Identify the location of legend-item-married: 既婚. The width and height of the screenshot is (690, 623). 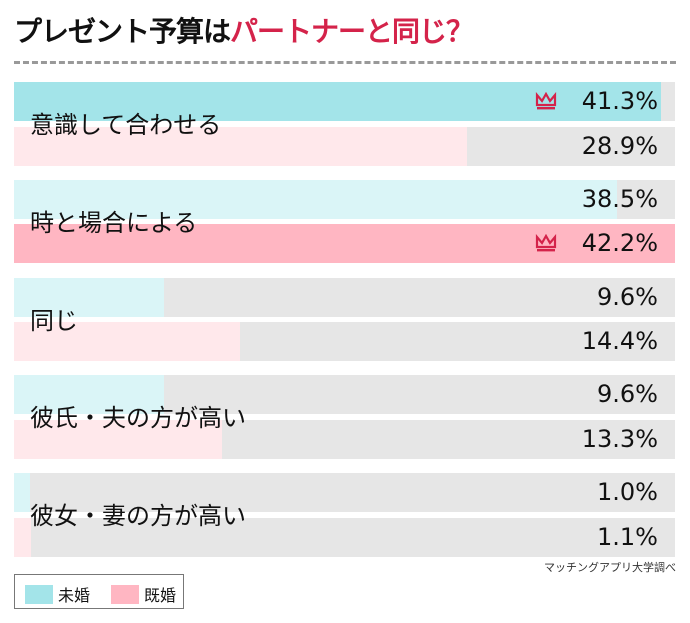
(143, 594).